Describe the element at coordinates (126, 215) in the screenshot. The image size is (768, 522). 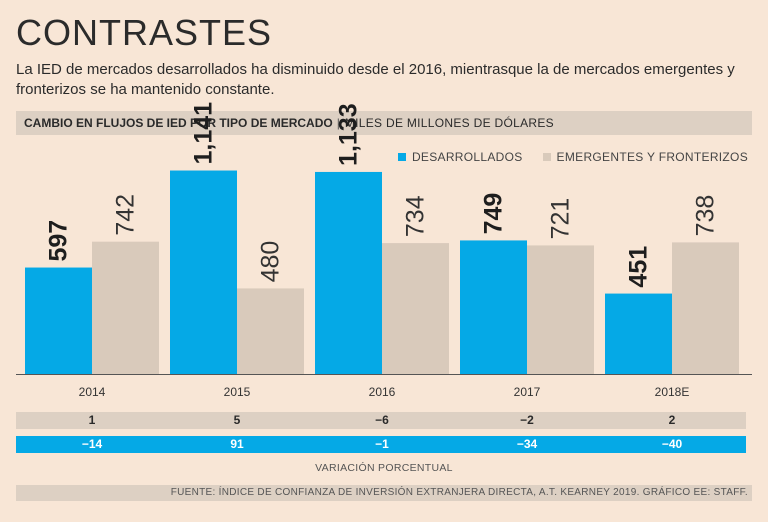
I see `data-label-emerging-2014: 742` at that location.